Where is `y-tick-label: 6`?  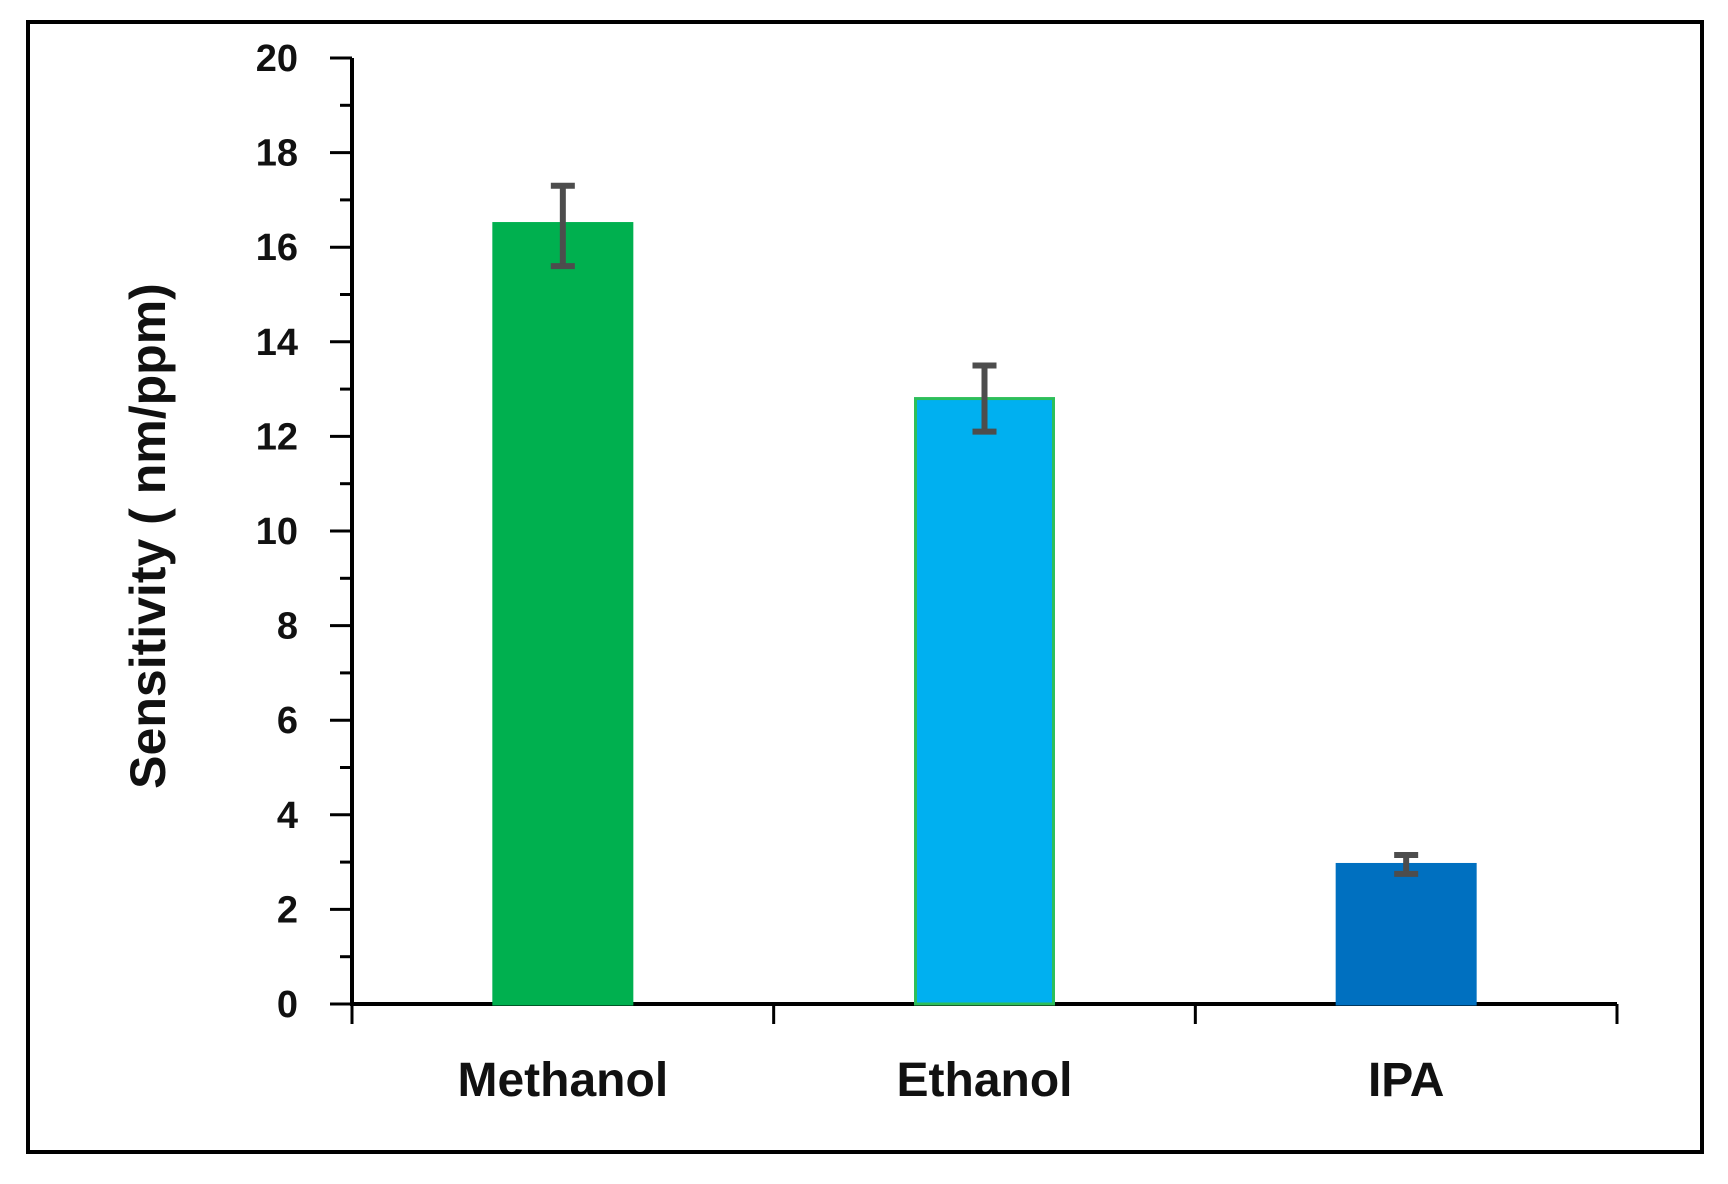
y-tick-label: 6 is located at coordinates (287, 721).